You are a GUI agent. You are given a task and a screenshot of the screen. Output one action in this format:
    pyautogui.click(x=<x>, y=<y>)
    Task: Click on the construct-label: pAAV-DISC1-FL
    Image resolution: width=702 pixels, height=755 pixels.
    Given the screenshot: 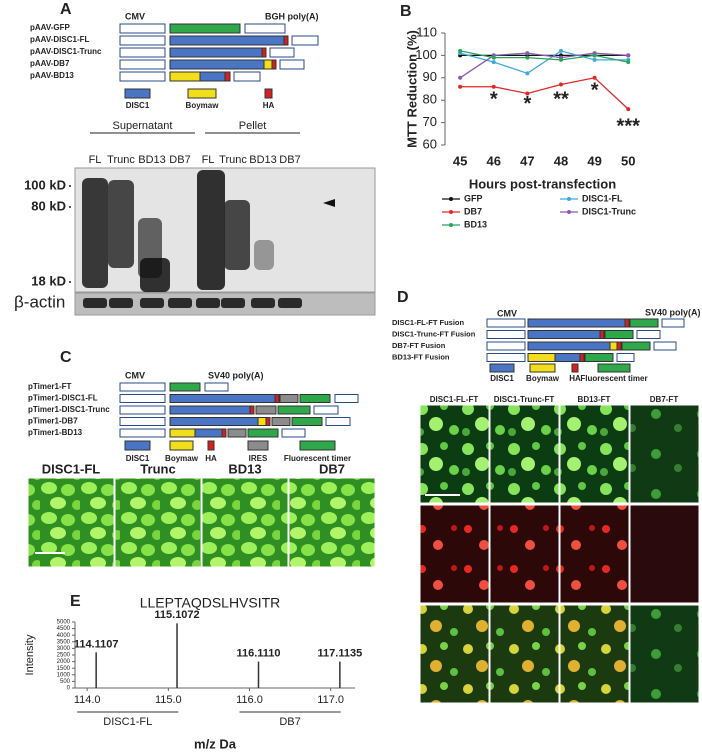 What is the action you would take?
    pyautogui.click(x=60, y=39)
    